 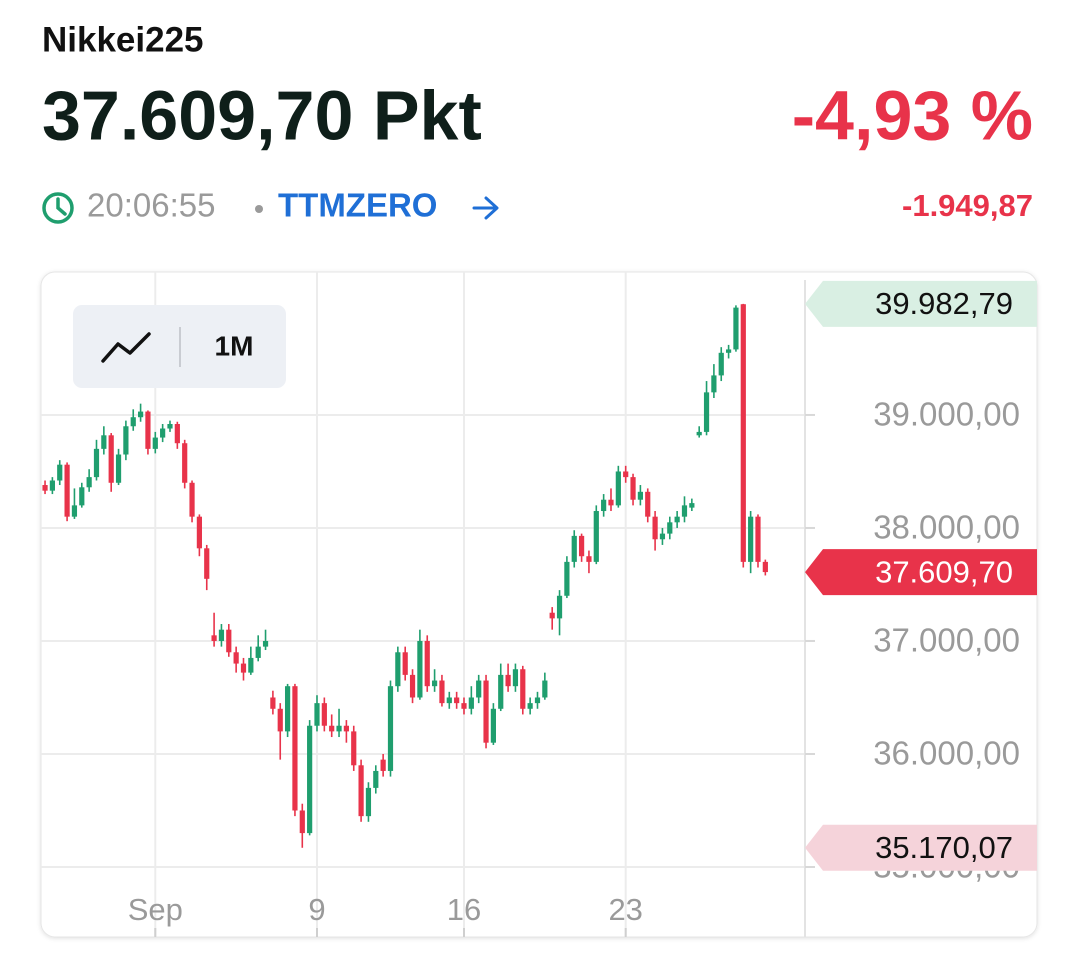 I want to click on change-percent: -4,93 %, so click(x=912, y=115).